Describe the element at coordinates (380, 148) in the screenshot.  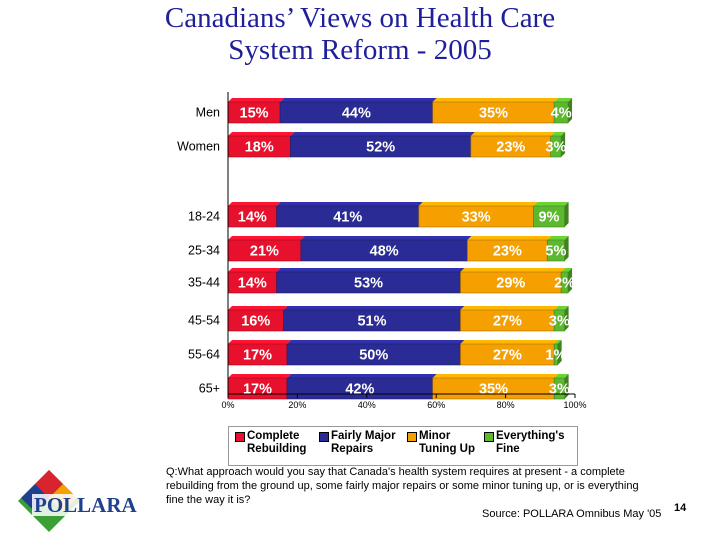
I see `value-label: 52%` at that location.